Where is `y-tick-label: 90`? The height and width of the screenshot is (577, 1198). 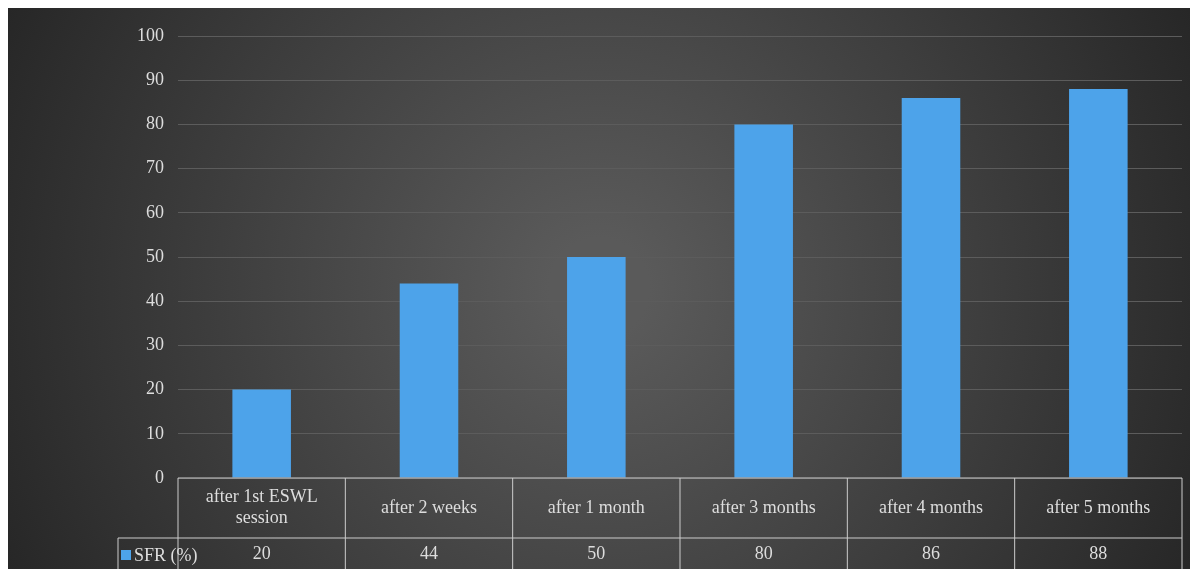
y-tick-label: 90 is located at coordinates (155, 78).